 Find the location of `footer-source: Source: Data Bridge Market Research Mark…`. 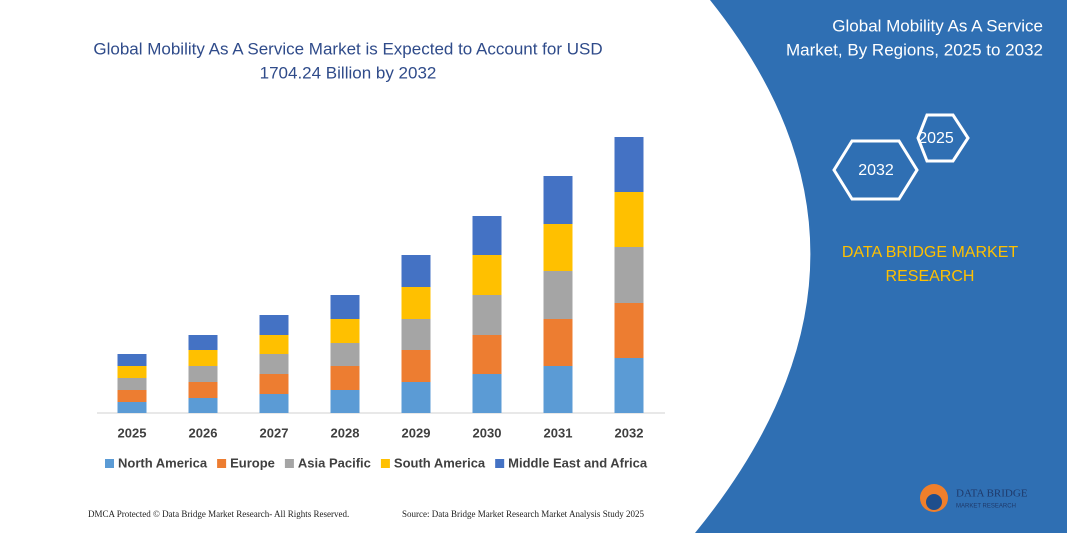

footer-source: Source: Data Bridge Market Research Mark… is located at coordinates (523, 514).